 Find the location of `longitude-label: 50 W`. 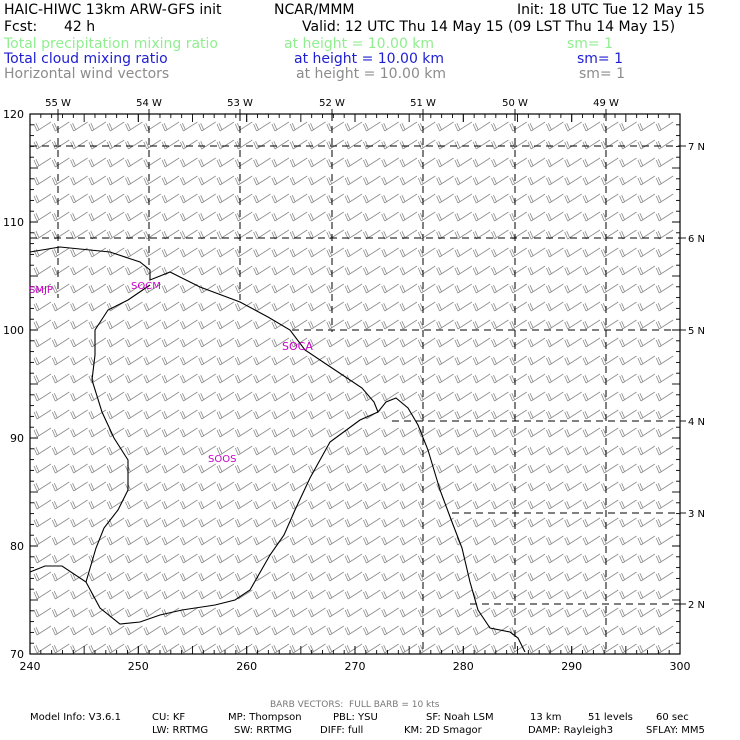

longitude-label: 50 W is located at coordinates (515, 103).